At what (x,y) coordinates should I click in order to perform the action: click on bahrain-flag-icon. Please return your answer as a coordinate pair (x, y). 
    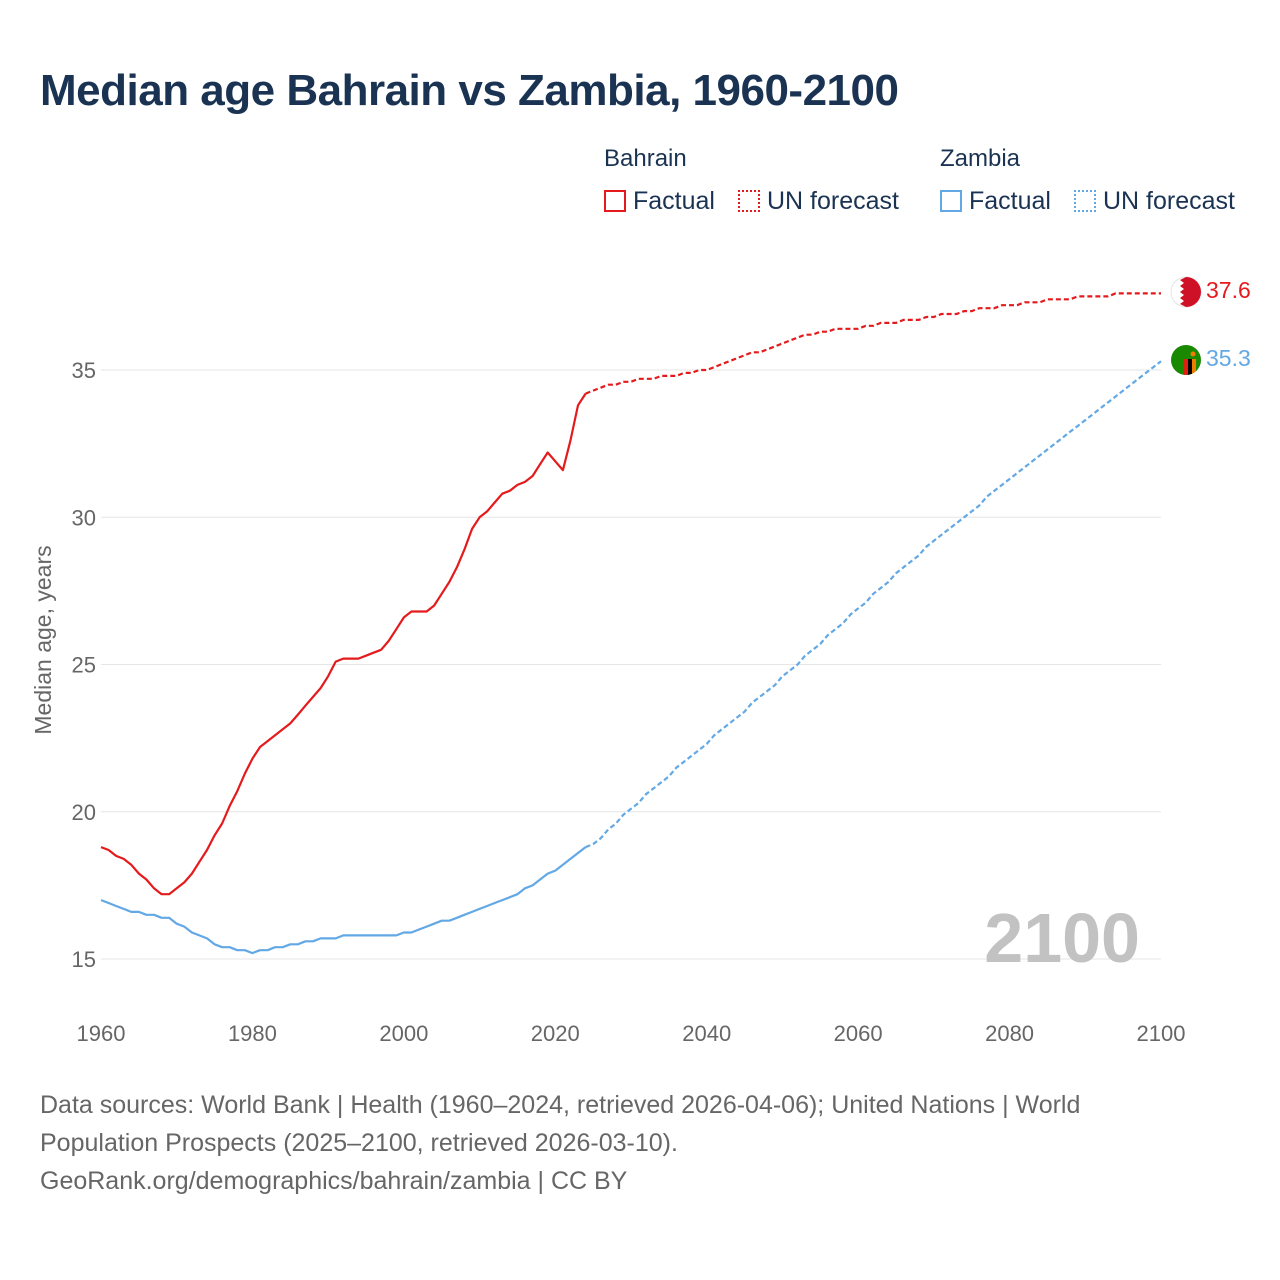
    Looking at the image, I should click on (1186, 292).